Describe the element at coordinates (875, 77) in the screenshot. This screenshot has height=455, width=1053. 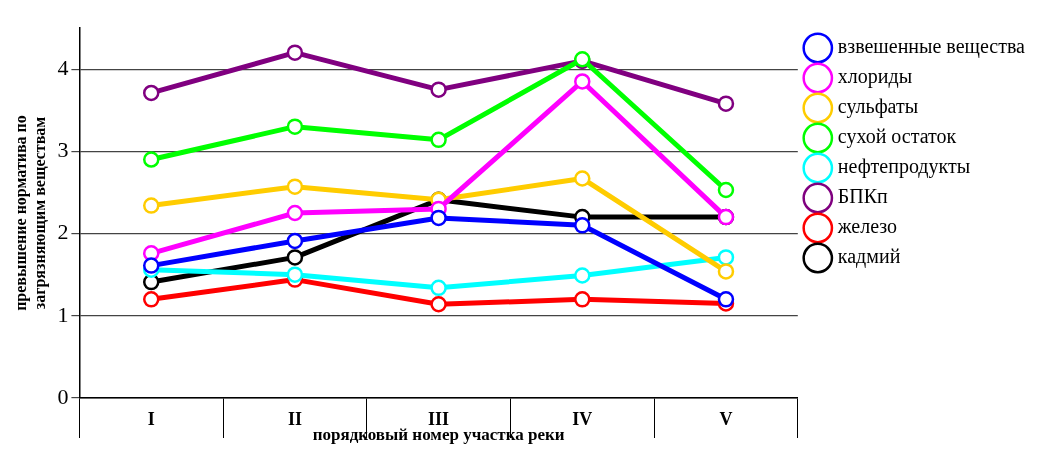
I see `legend-label: хлориды` at that location.